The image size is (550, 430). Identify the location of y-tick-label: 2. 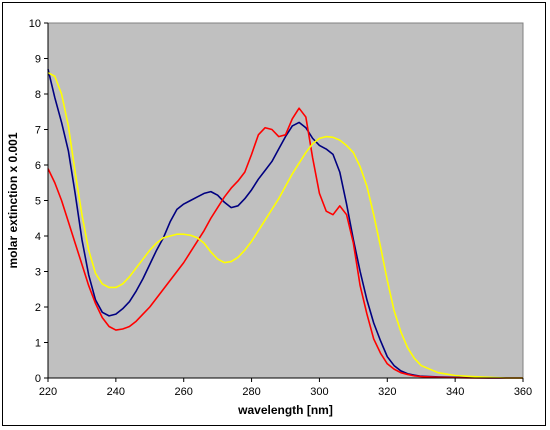
(38, 308).